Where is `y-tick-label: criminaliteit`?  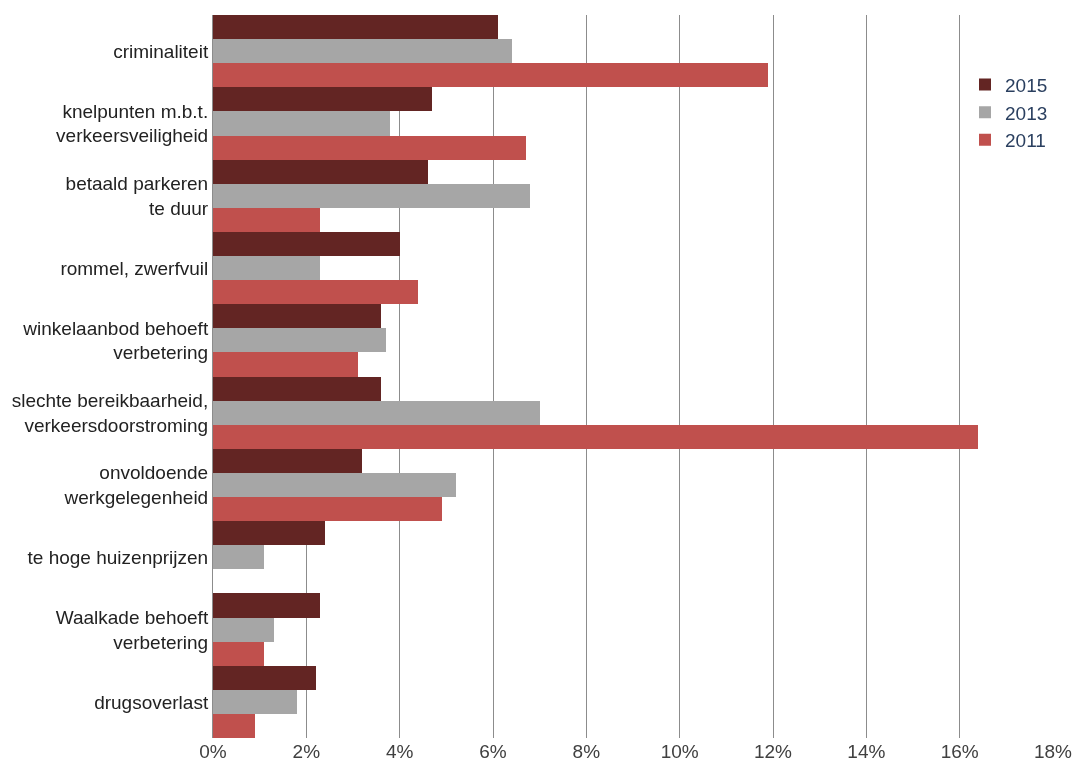 y-tick-label: criminaliteit is located at coordinates (161, 51).